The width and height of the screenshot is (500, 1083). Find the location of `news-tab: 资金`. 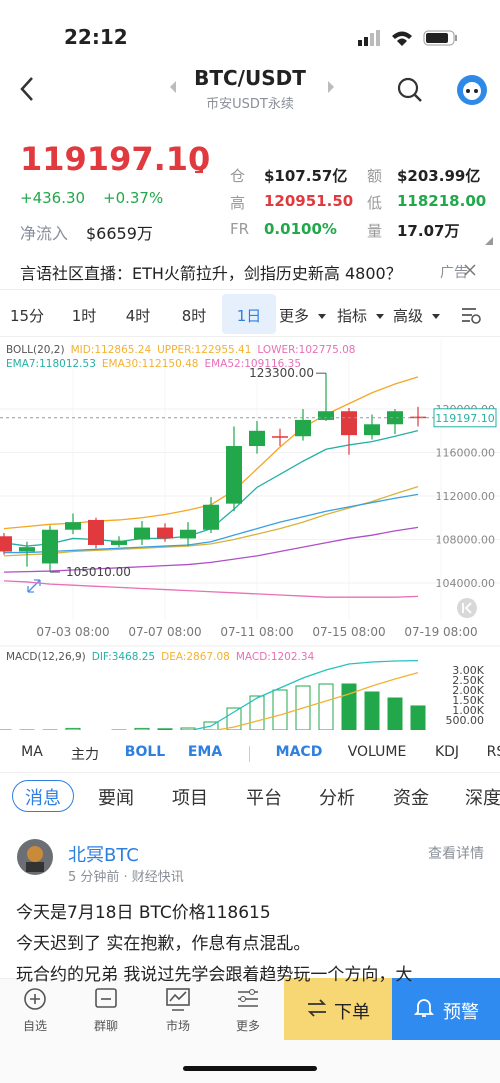

news-tab: 资金 is located at coordinates (411, 798).